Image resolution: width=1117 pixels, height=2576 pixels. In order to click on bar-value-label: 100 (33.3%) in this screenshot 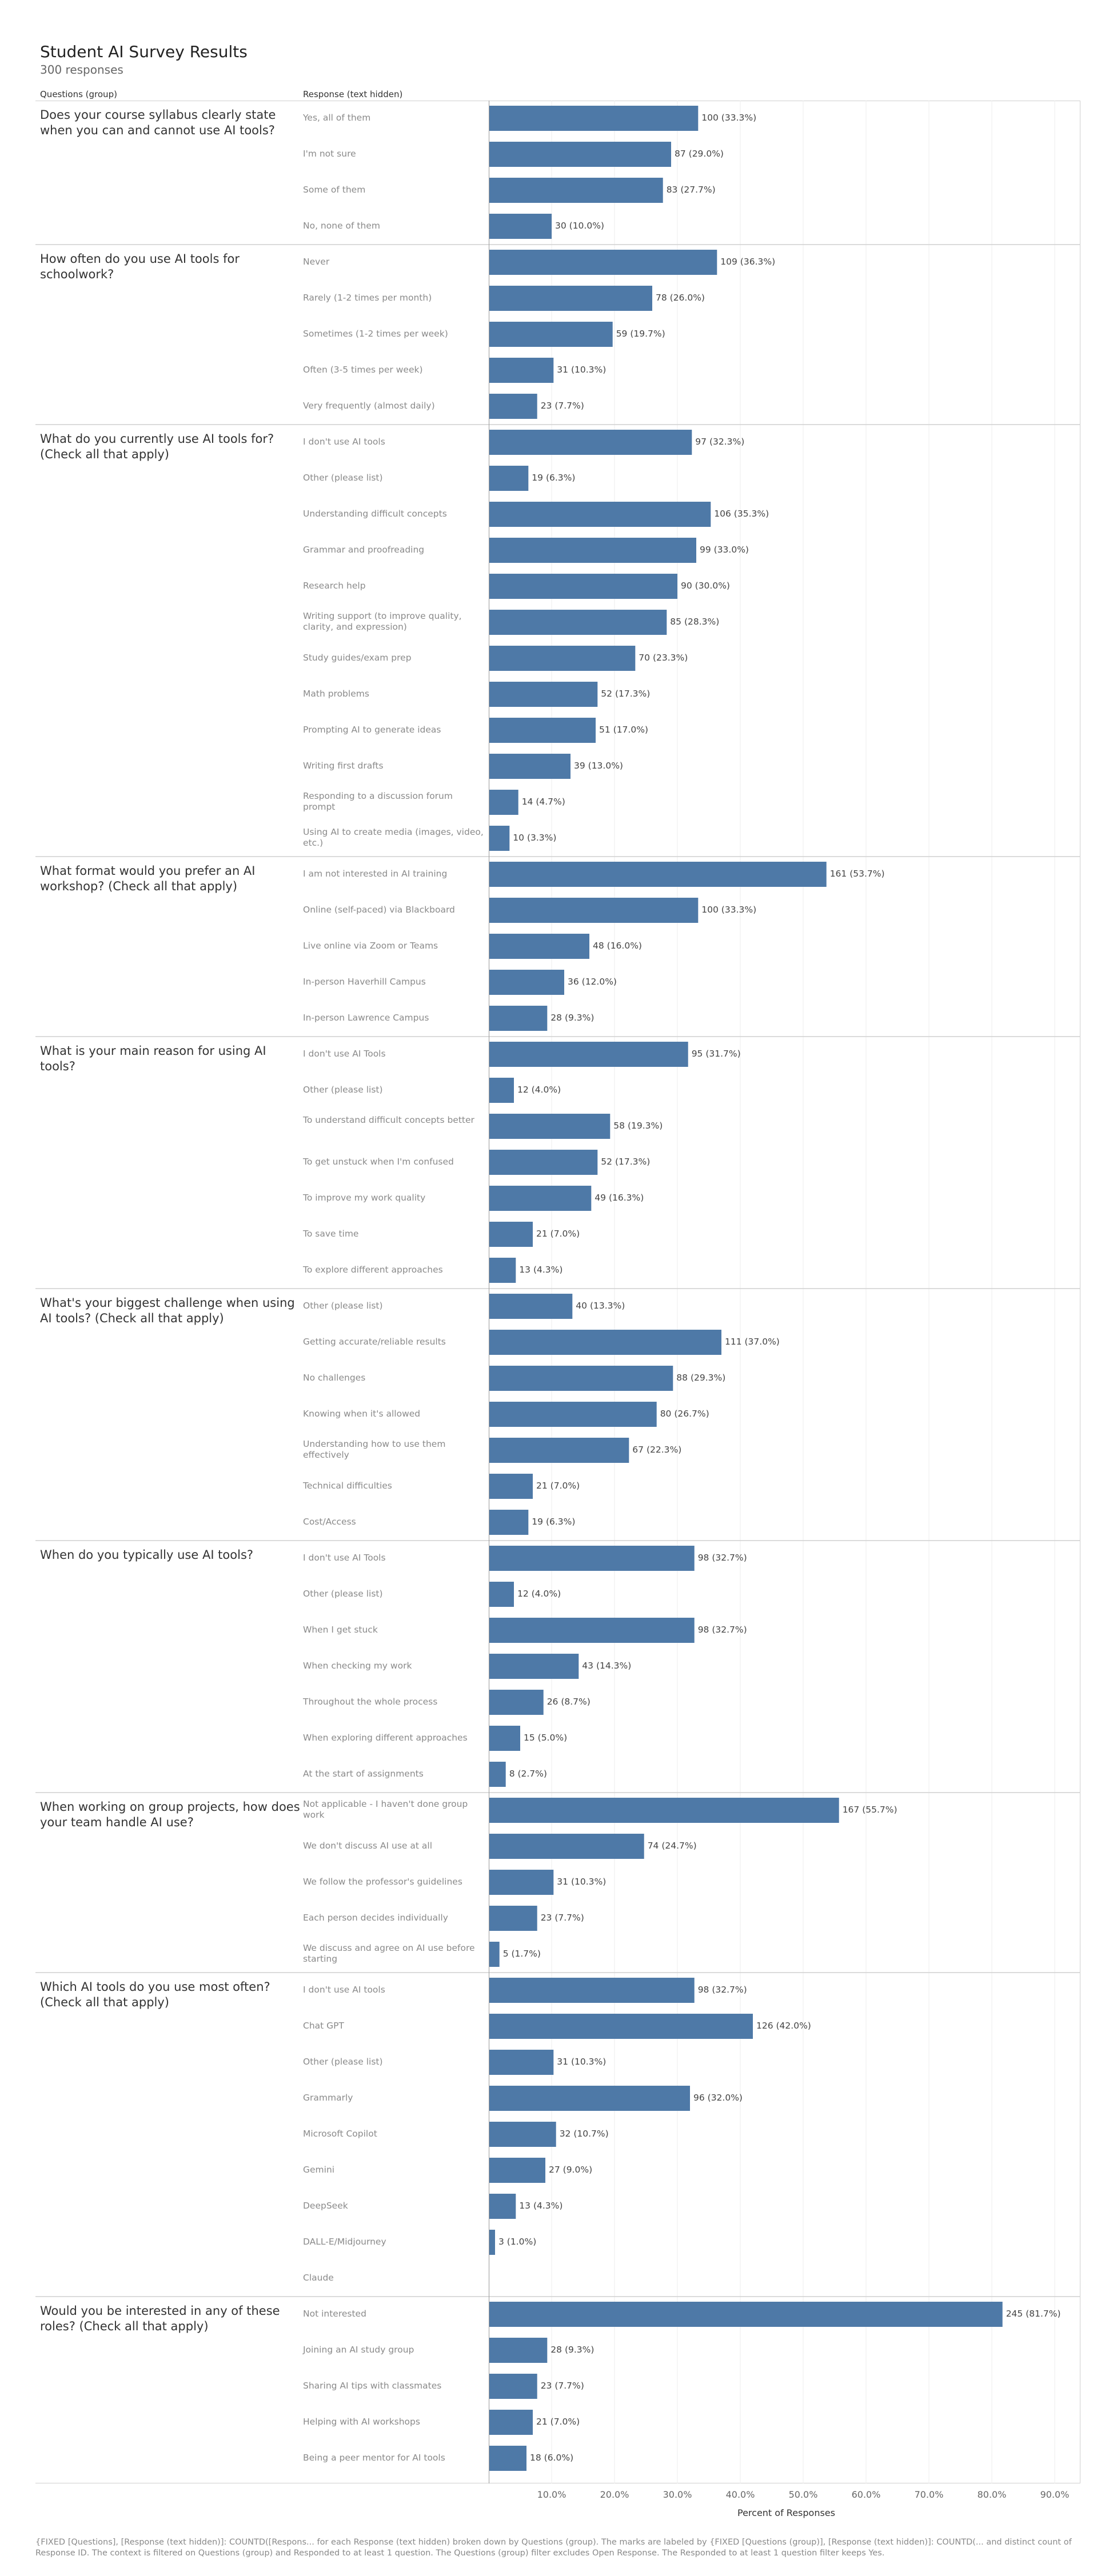, I will do `click(729, 910)`.